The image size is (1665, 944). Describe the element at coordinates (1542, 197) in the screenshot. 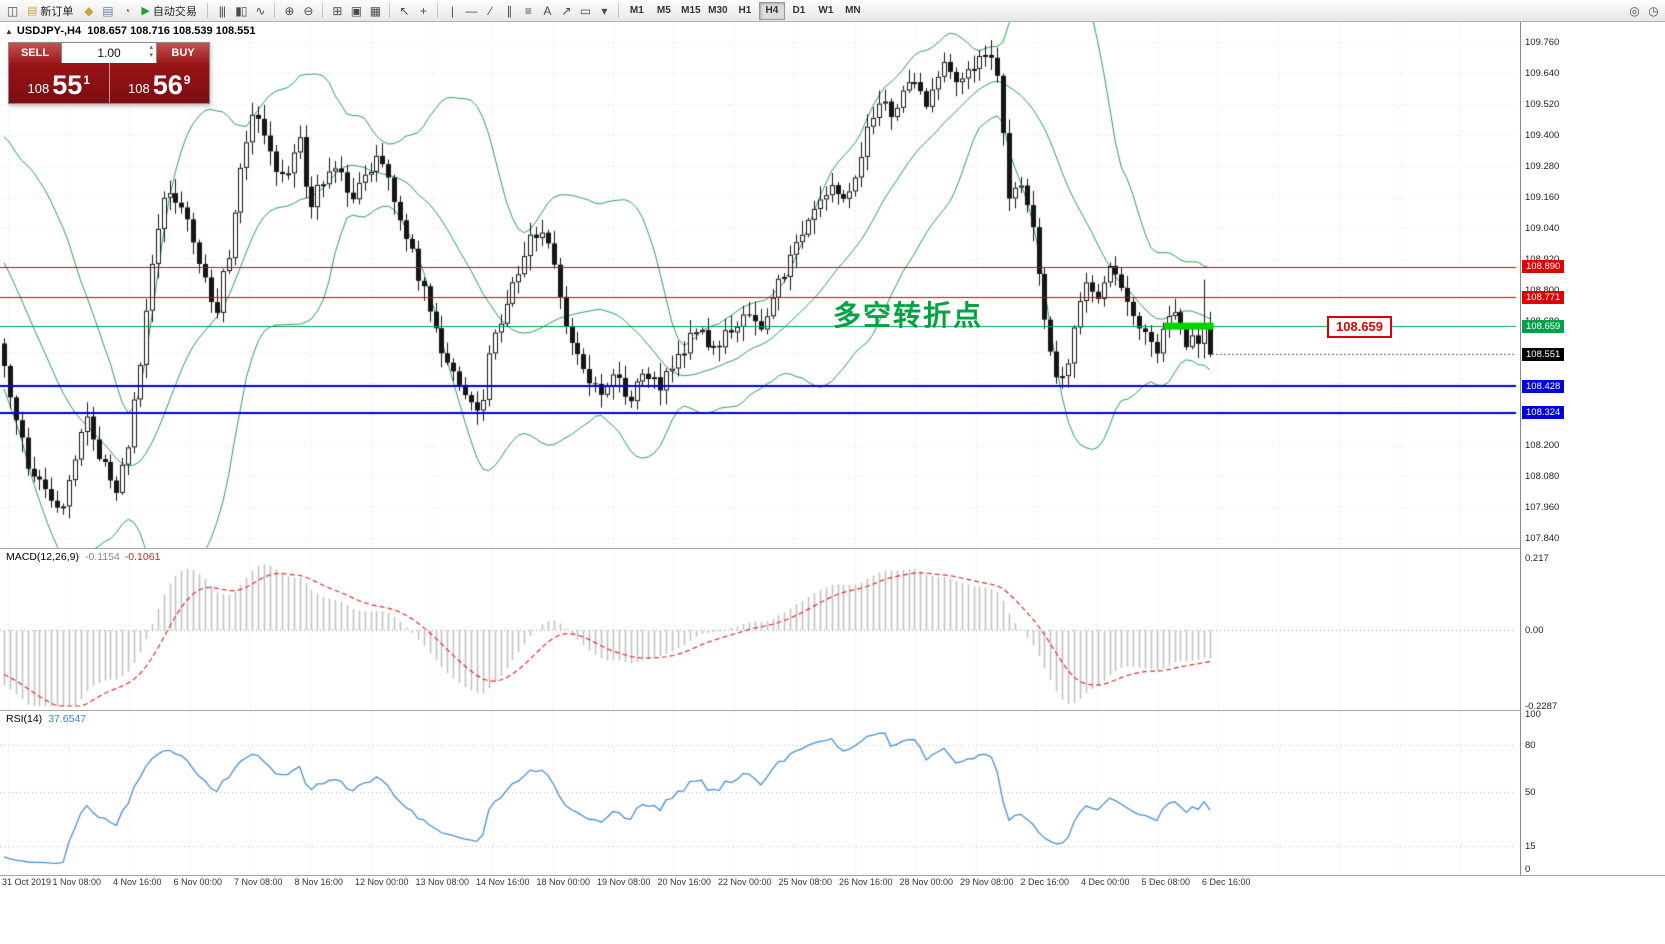

I see `price-axis-label: 109.160` at that location.